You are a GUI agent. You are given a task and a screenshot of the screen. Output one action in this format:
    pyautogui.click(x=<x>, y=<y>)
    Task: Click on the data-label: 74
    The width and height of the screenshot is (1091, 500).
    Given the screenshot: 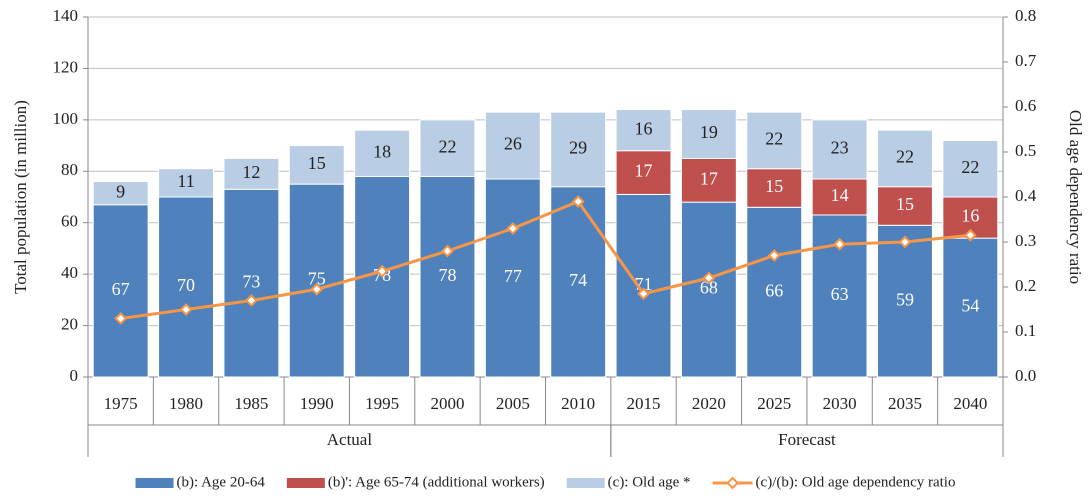 What is the action you would take?
    pyautogui.click(x=578, y=280)
    